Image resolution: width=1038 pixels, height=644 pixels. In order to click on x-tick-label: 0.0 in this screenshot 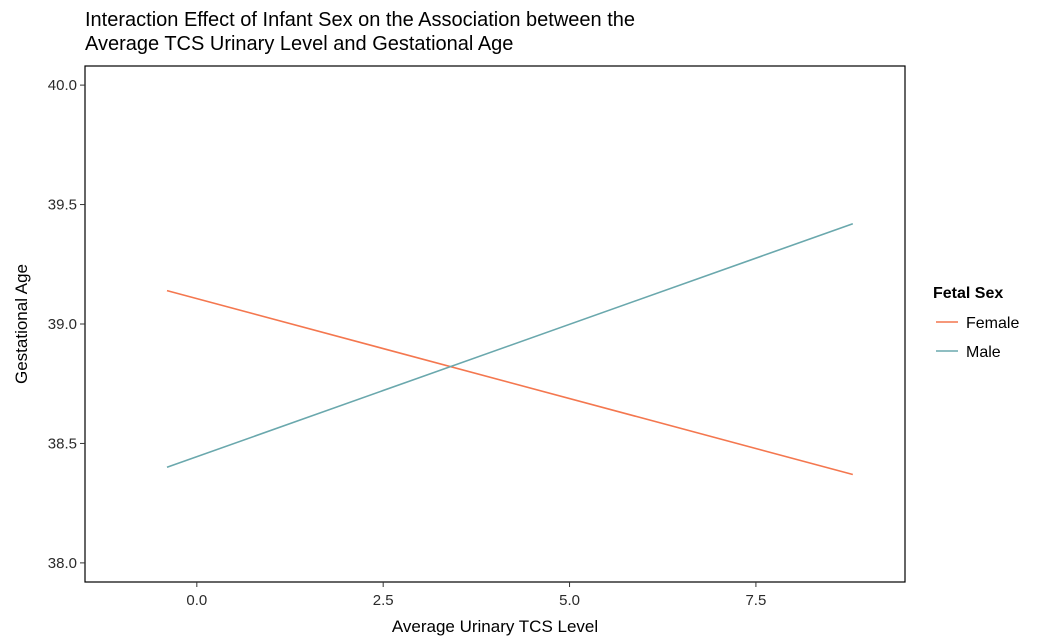, I will do `click(196, 600)`.